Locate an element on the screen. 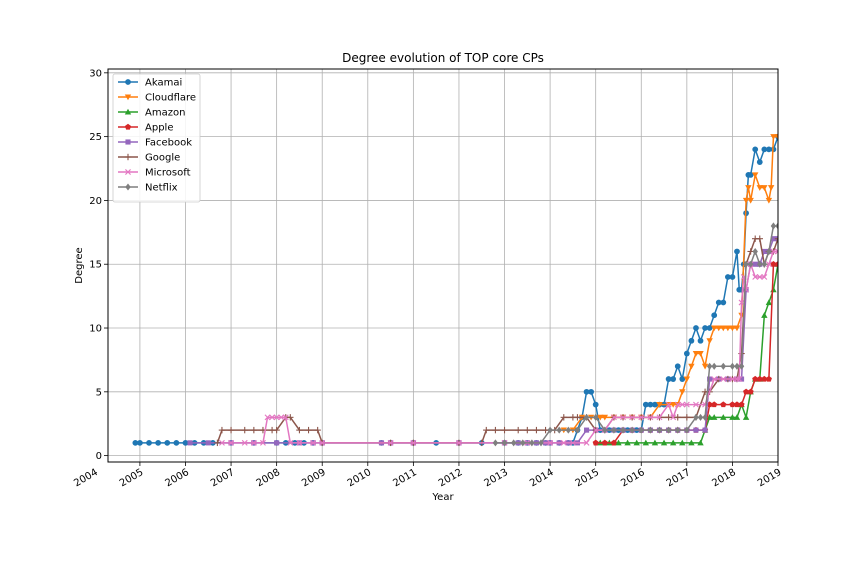  legend-item-apple: Apple is located at coordinates (145, 128).